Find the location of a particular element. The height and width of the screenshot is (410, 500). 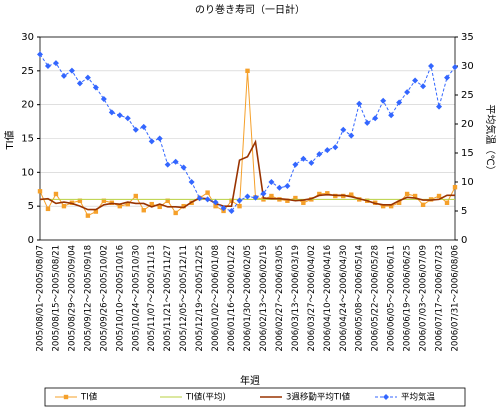

y-tick-label: 30 is located at coordinates (27, 37).